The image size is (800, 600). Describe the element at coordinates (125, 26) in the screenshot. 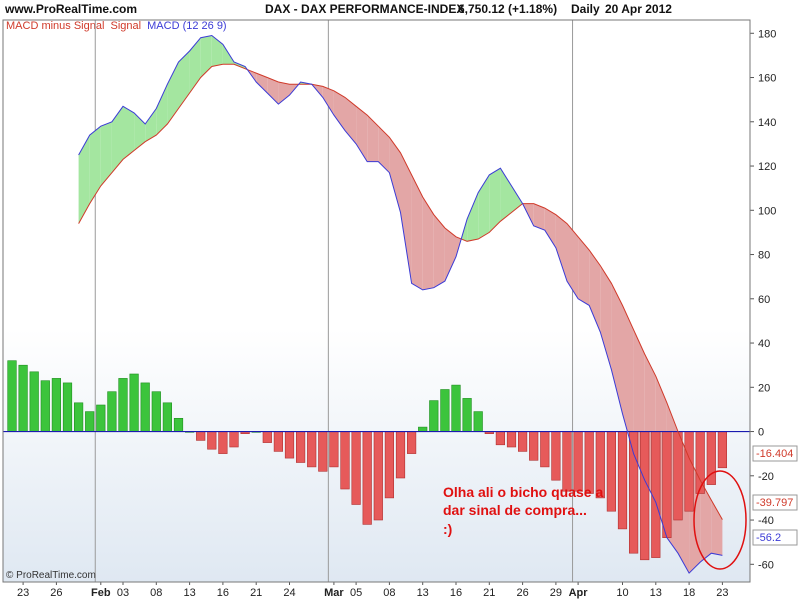

I see `legend-signal: Signal` at that location.